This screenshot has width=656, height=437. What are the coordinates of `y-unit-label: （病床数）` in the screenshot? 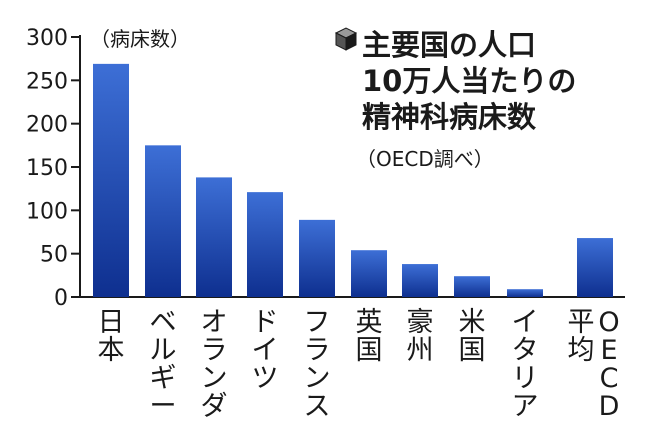 It's located at (140, 39).